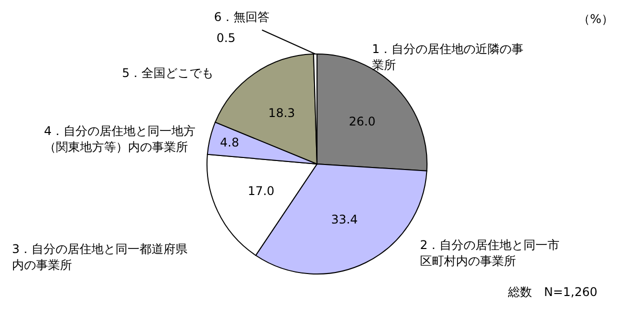  I want to click on slice-label: 4．自分の居住地と同一地方（関東地方等）内の事業所, so click(120, 139).